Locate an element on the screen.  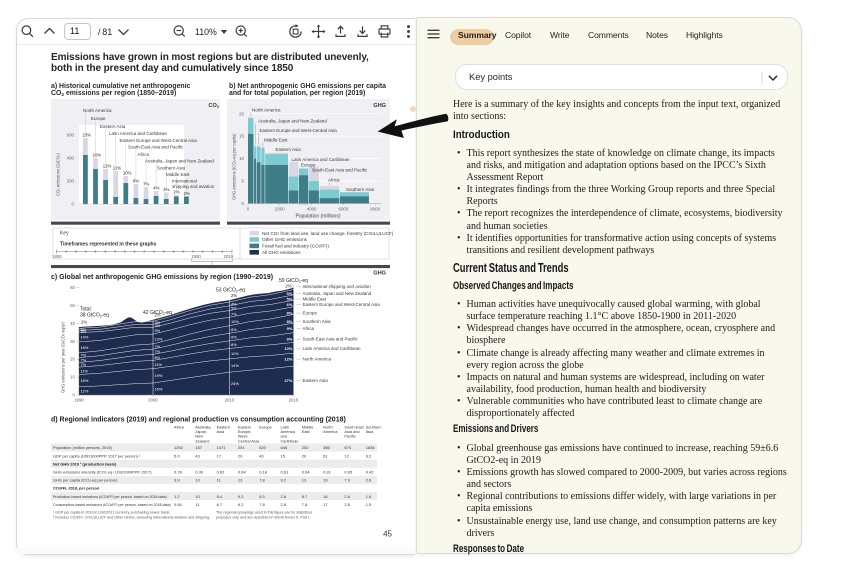
svg-text: South-East Asia and Pacific is located at coordinates (331, 339).